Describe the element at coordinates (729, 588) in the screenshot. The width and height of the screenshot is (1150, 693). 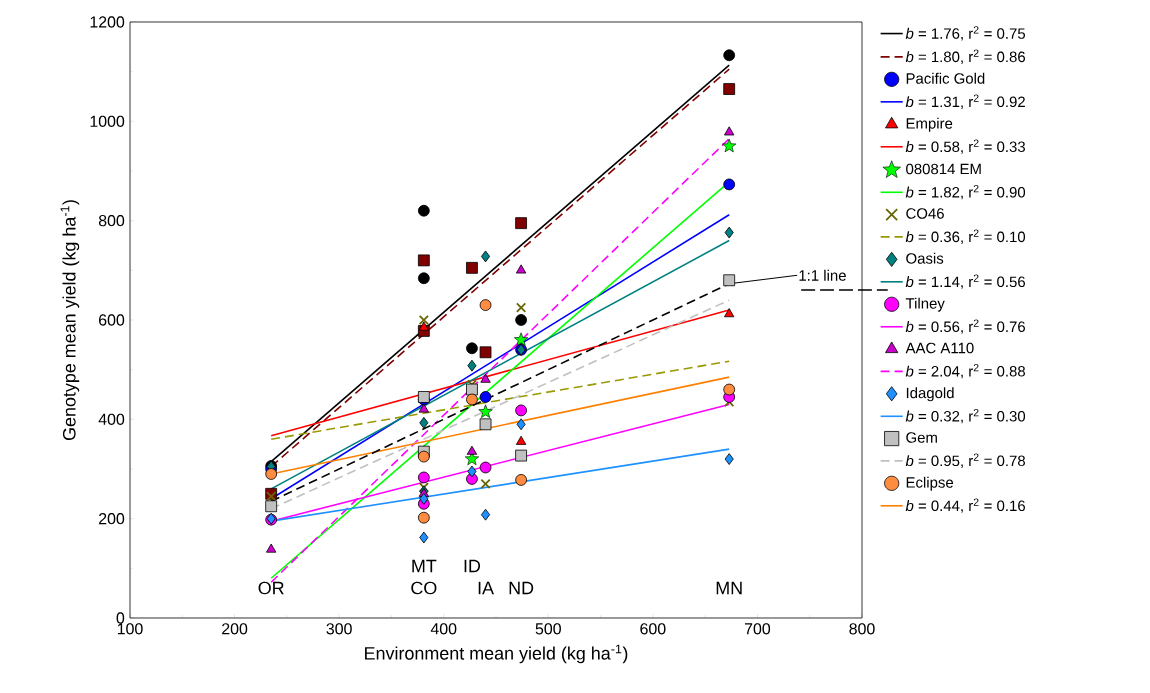
I see `annotation: MN` at that location.